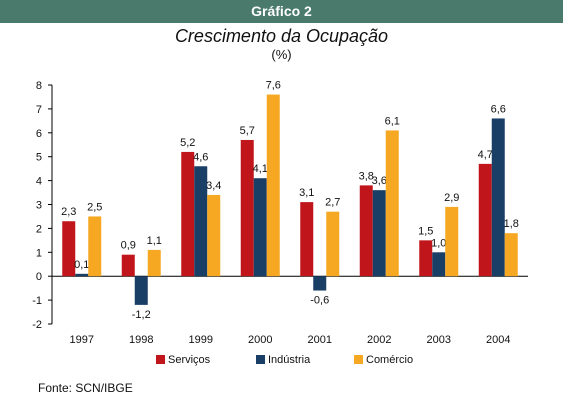  What do you see at coordinates (82, 275) in the screenshot?
I see `bar-ind-stria-1997` at bounding box center [82, 275].